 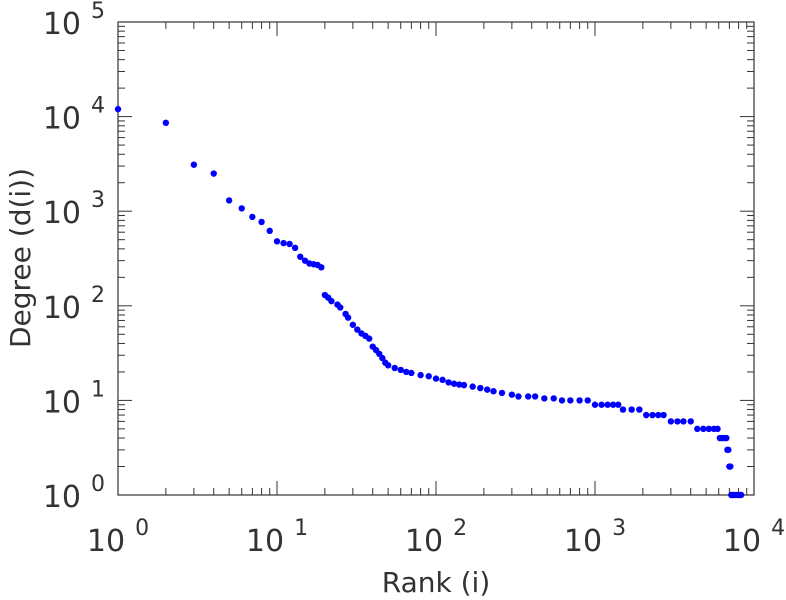 What do you see at coordinates (98, 295) in the screenshot?
I see `y-tick-exponent: 2` at bounding box center [98, 295].